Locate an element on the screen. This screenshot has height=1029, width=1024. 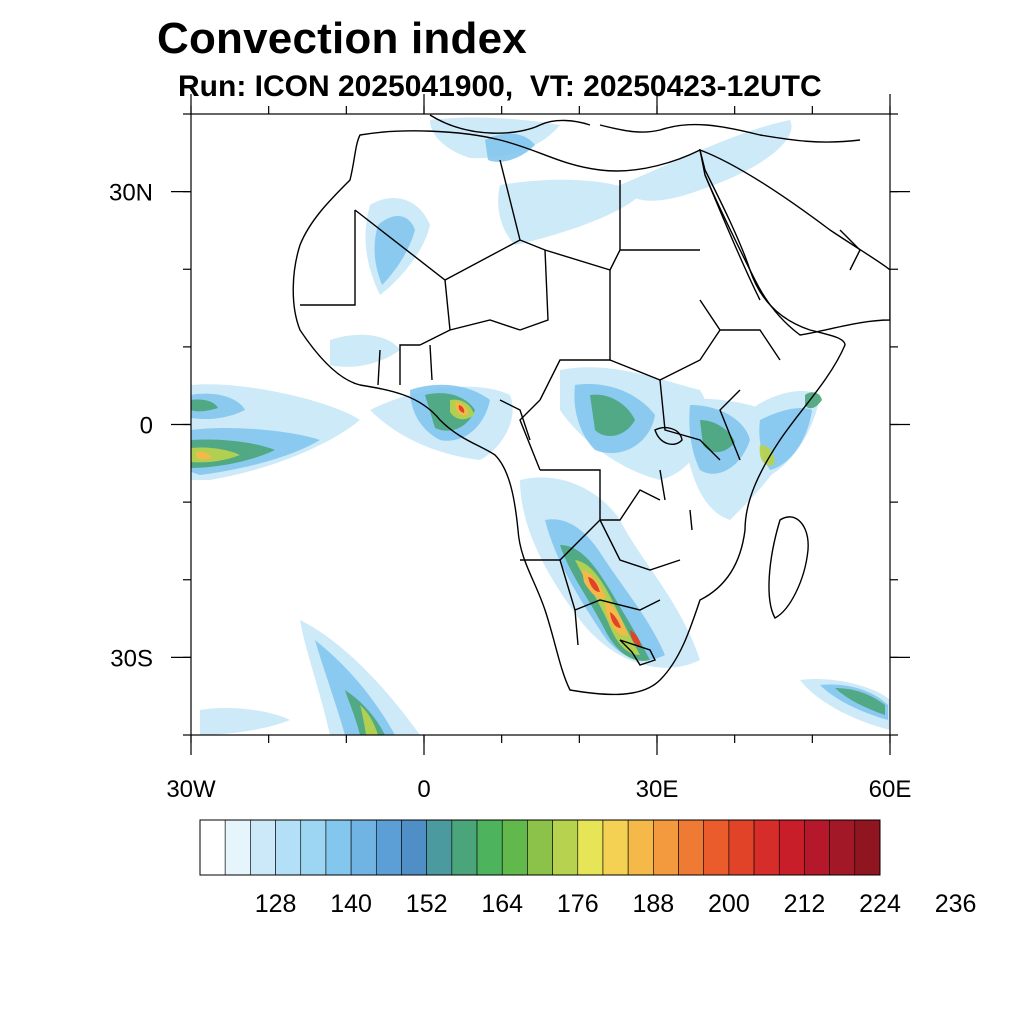
colorbar: 128 140 152 164 176 188 200 212 224 236 is located at coordinates (588, 868).